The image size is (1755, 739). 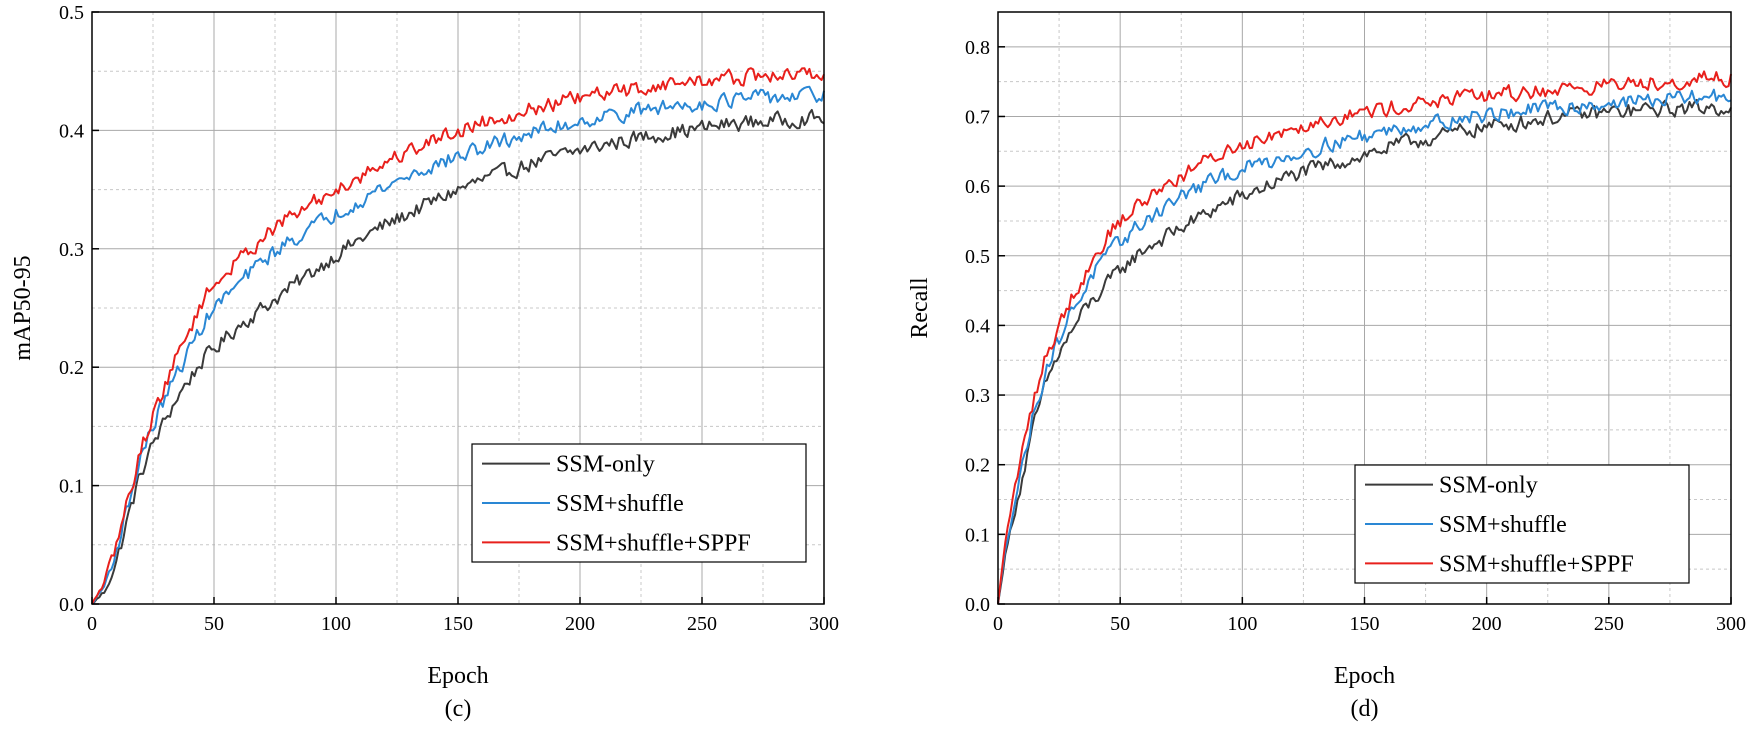 What do you see at coordinates (23, 307) in the screenshot?
I see `y-axis-label: mAP50-95` at bounding box center [23, 307].